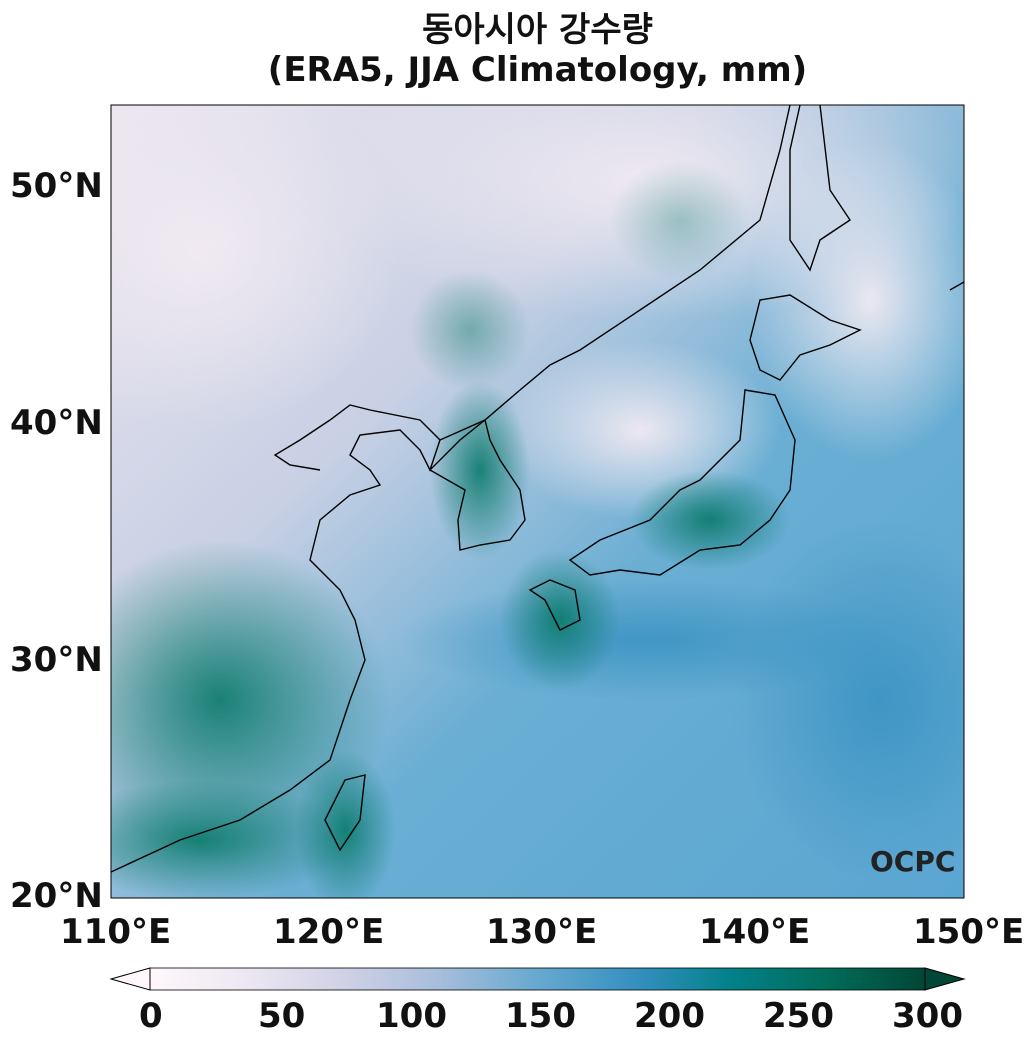 This screenshot has width=1025, height=1050. Describe the element at coordinates (282, 1016) in the screenshot. I see `colorbar-tick-50: 50` at that location.